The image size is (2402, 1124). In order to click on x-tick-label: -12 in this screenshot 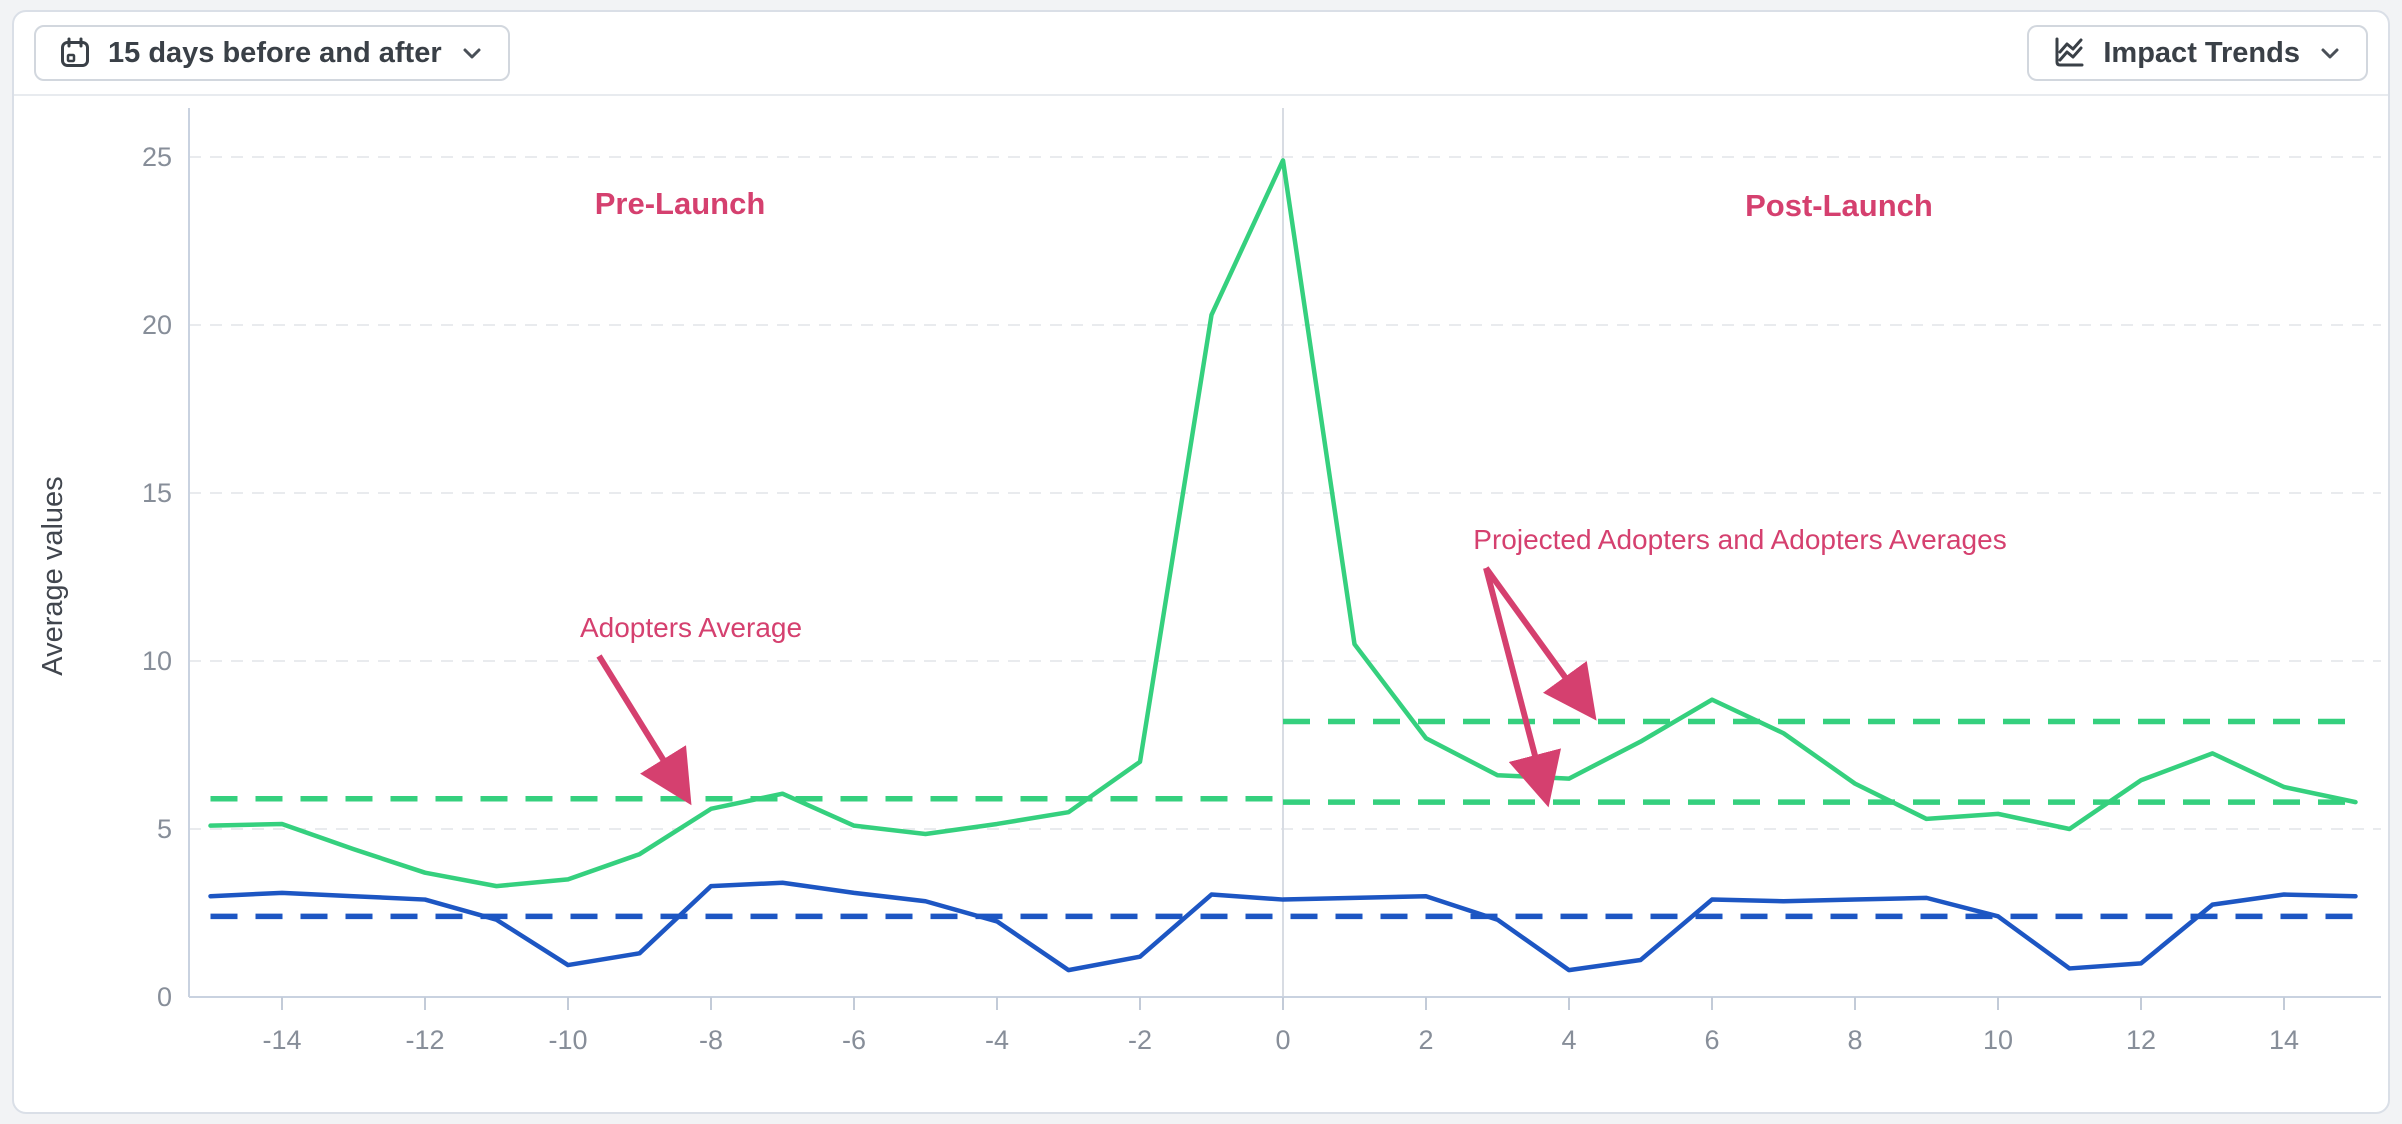, I will do `click(424, 1040)`.